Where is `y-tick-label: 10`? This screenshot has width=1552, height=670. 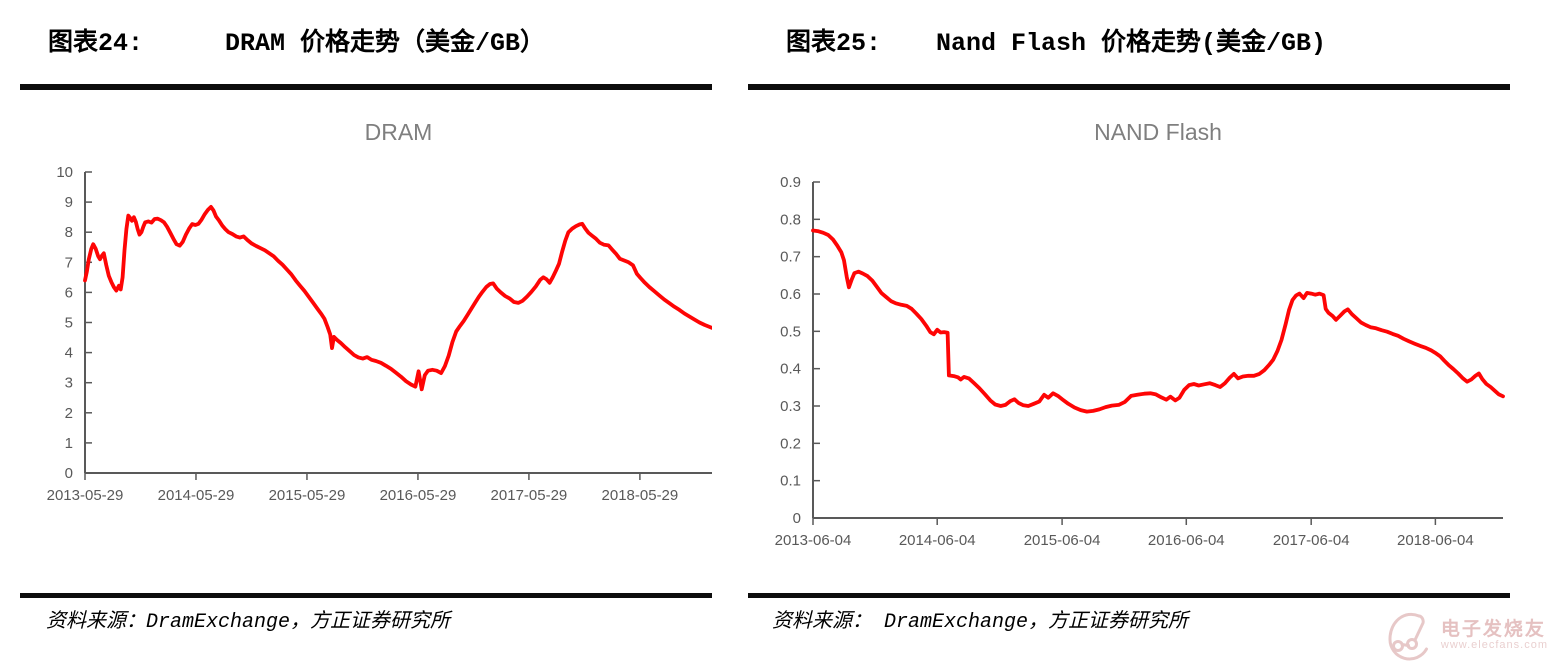
y-tick-label: 10 is located at coordinates (64, 172).